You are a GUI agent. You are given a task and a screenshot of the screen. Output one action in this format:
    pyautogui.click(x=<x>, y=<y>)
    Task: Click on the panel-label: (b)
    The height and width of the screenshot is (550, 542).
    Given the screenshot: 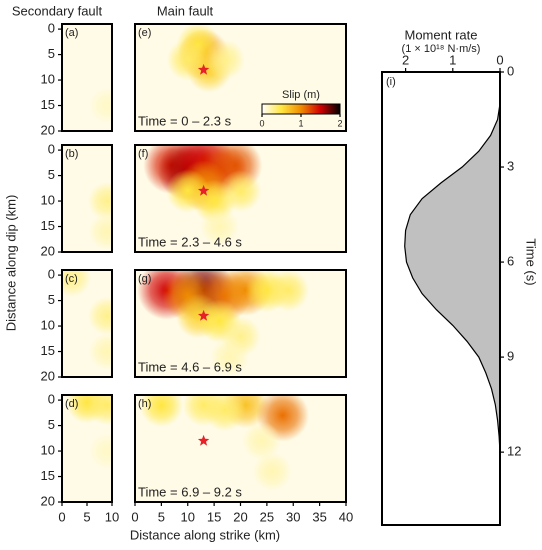 What is the action you would take?
    pyautogui.click(x=71, y=154)
    